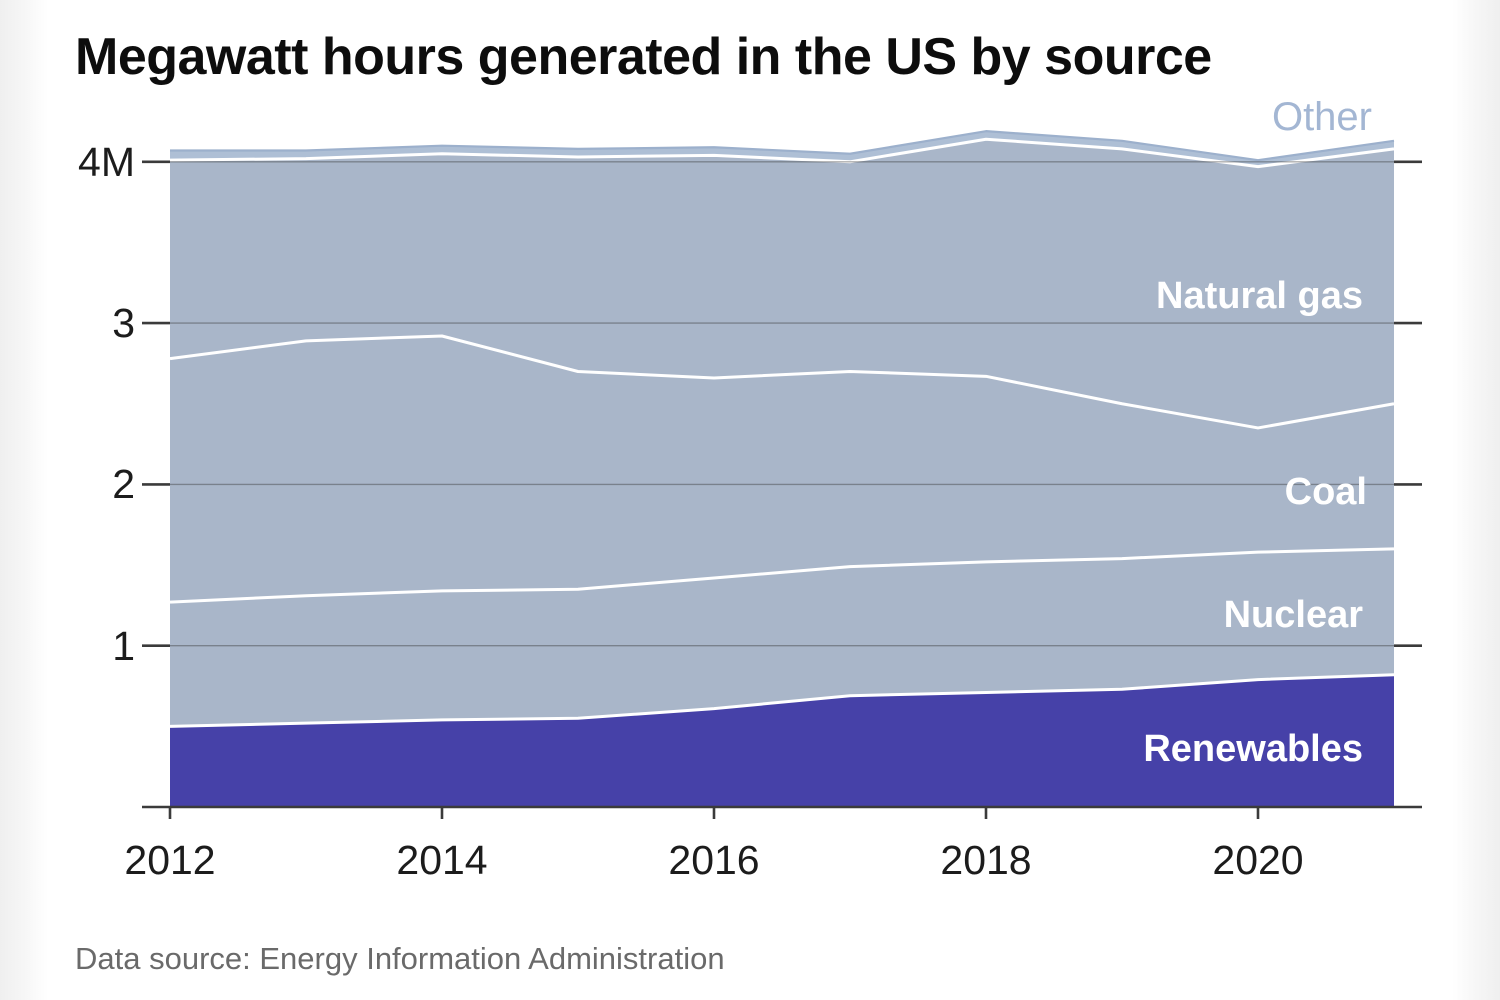 The width and height of the screenshot is (1500, 1000). I want to click on separator-natural-gas-top, so click(782, 153).